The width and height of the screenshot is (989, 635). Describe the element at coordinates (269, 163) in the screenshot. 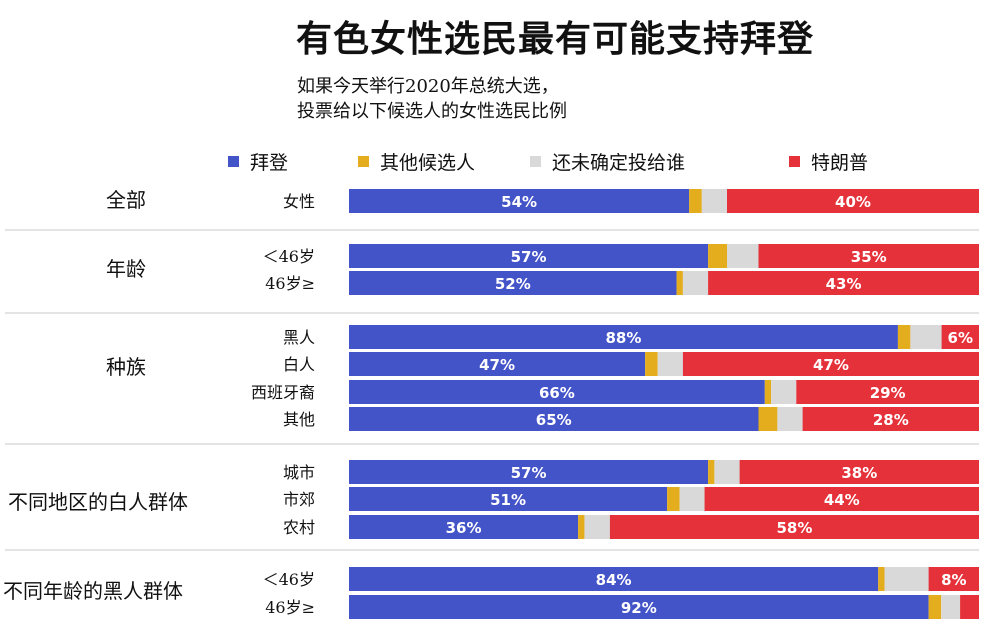

I see `legend-label-biden: 拜登` at that location.